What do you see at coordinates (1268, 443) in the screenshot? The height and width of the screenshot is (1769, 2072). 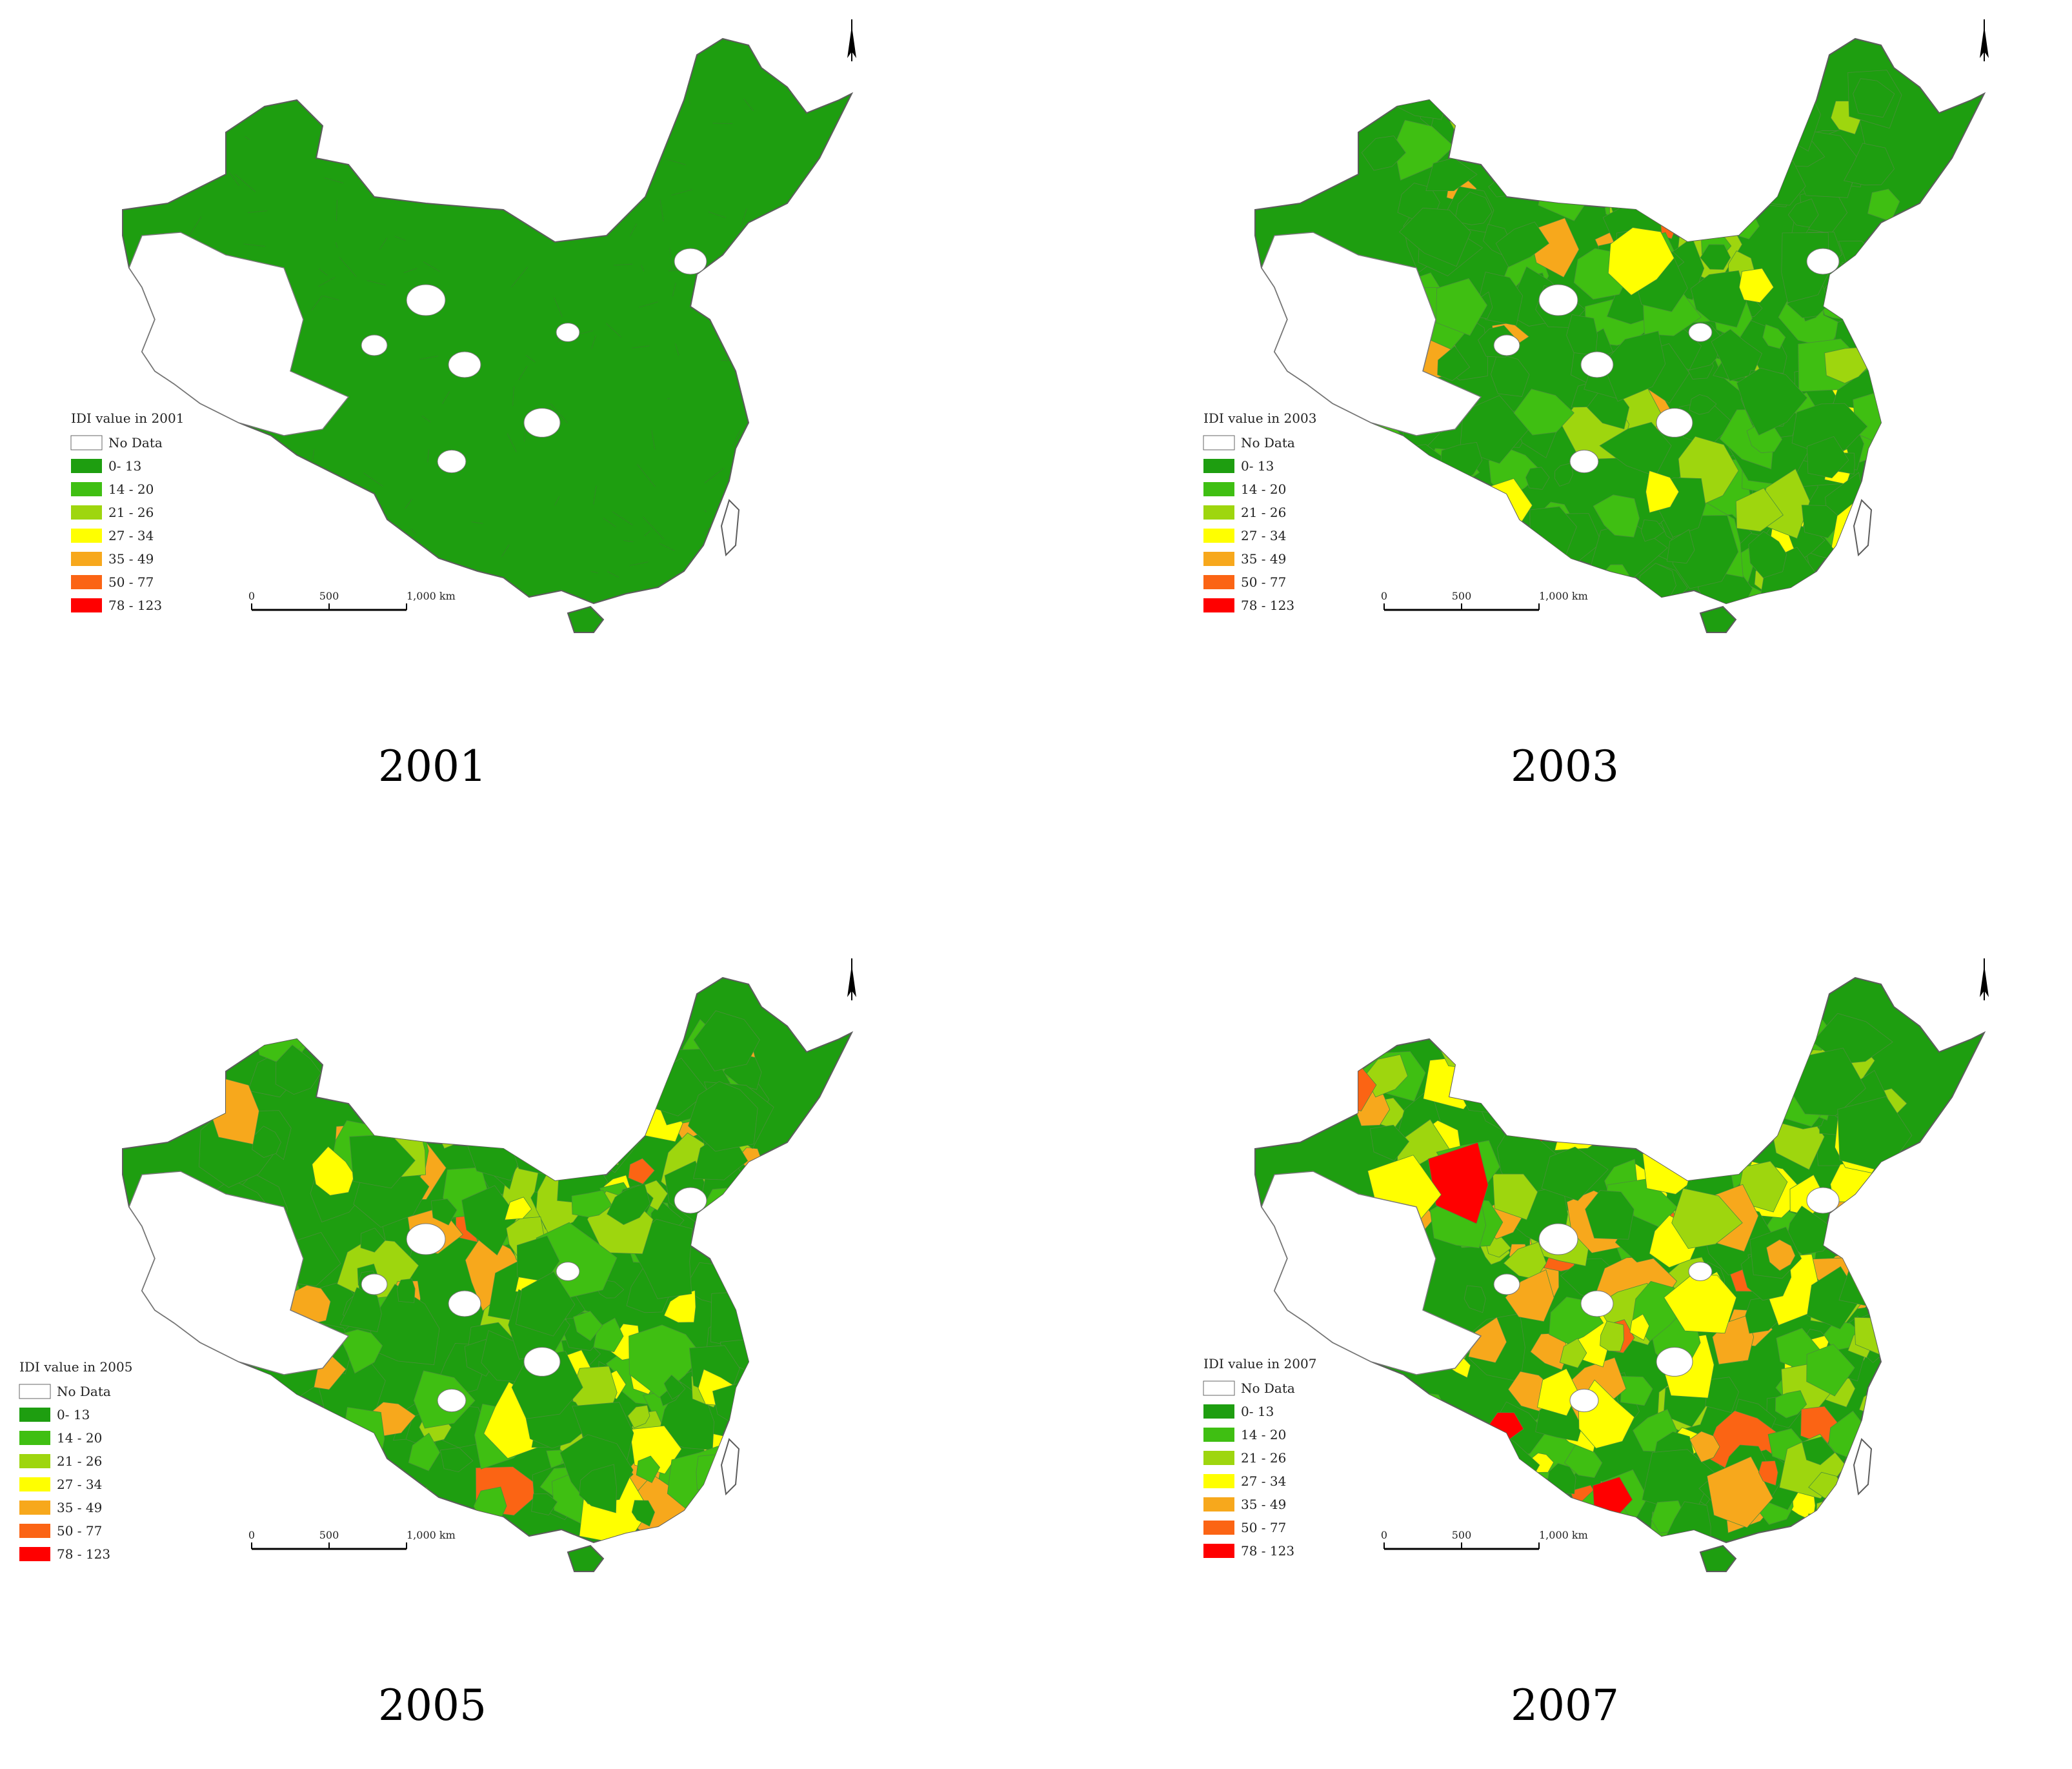 I see `legend-label: No Data` at bounding box center [1268, 443].